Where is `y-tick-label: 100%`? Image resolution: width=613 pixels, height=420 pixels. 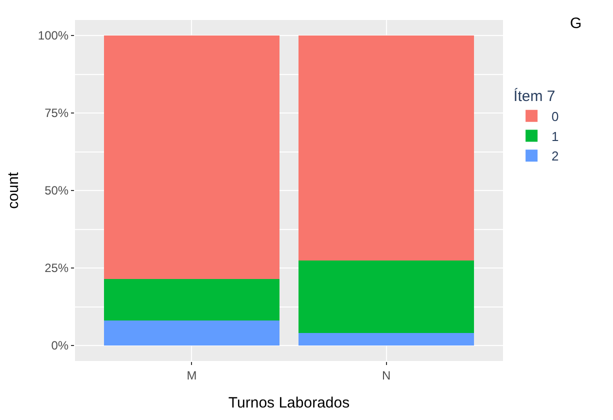 y-tick-label: 100% is located at coordinates (53, 35).